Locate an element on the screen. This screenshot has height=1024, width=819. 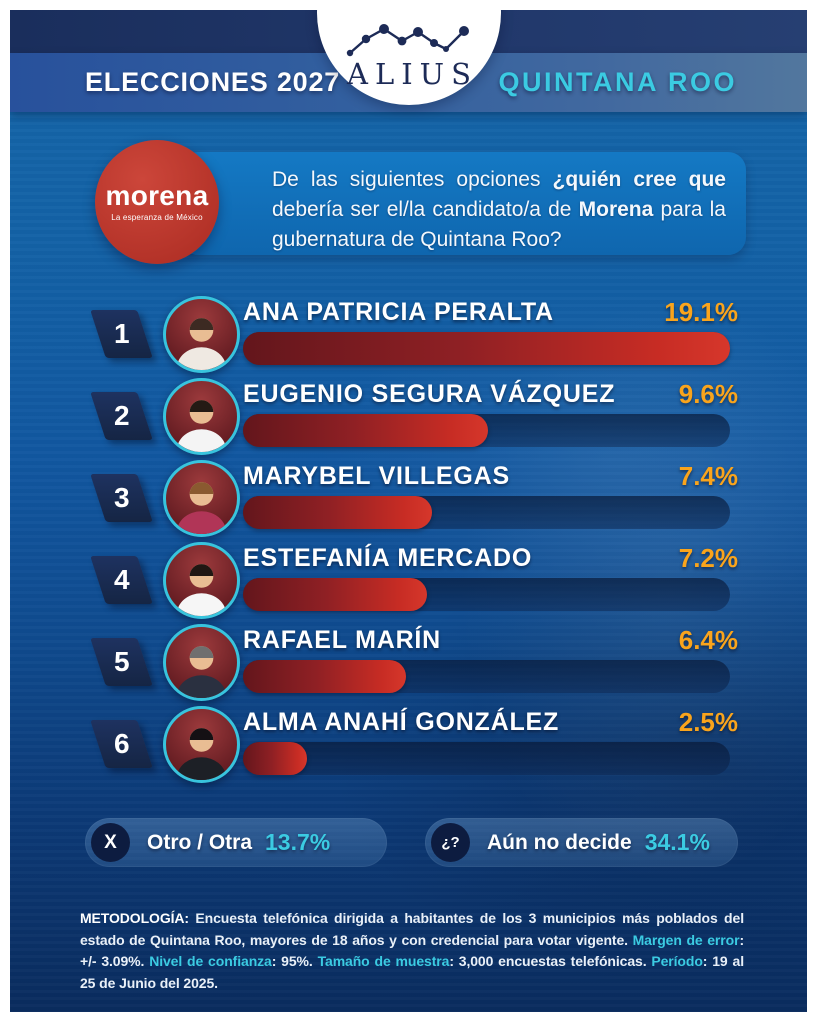
question-part: debería ser el/la candidato/a de is located at coordinates (425, 210).